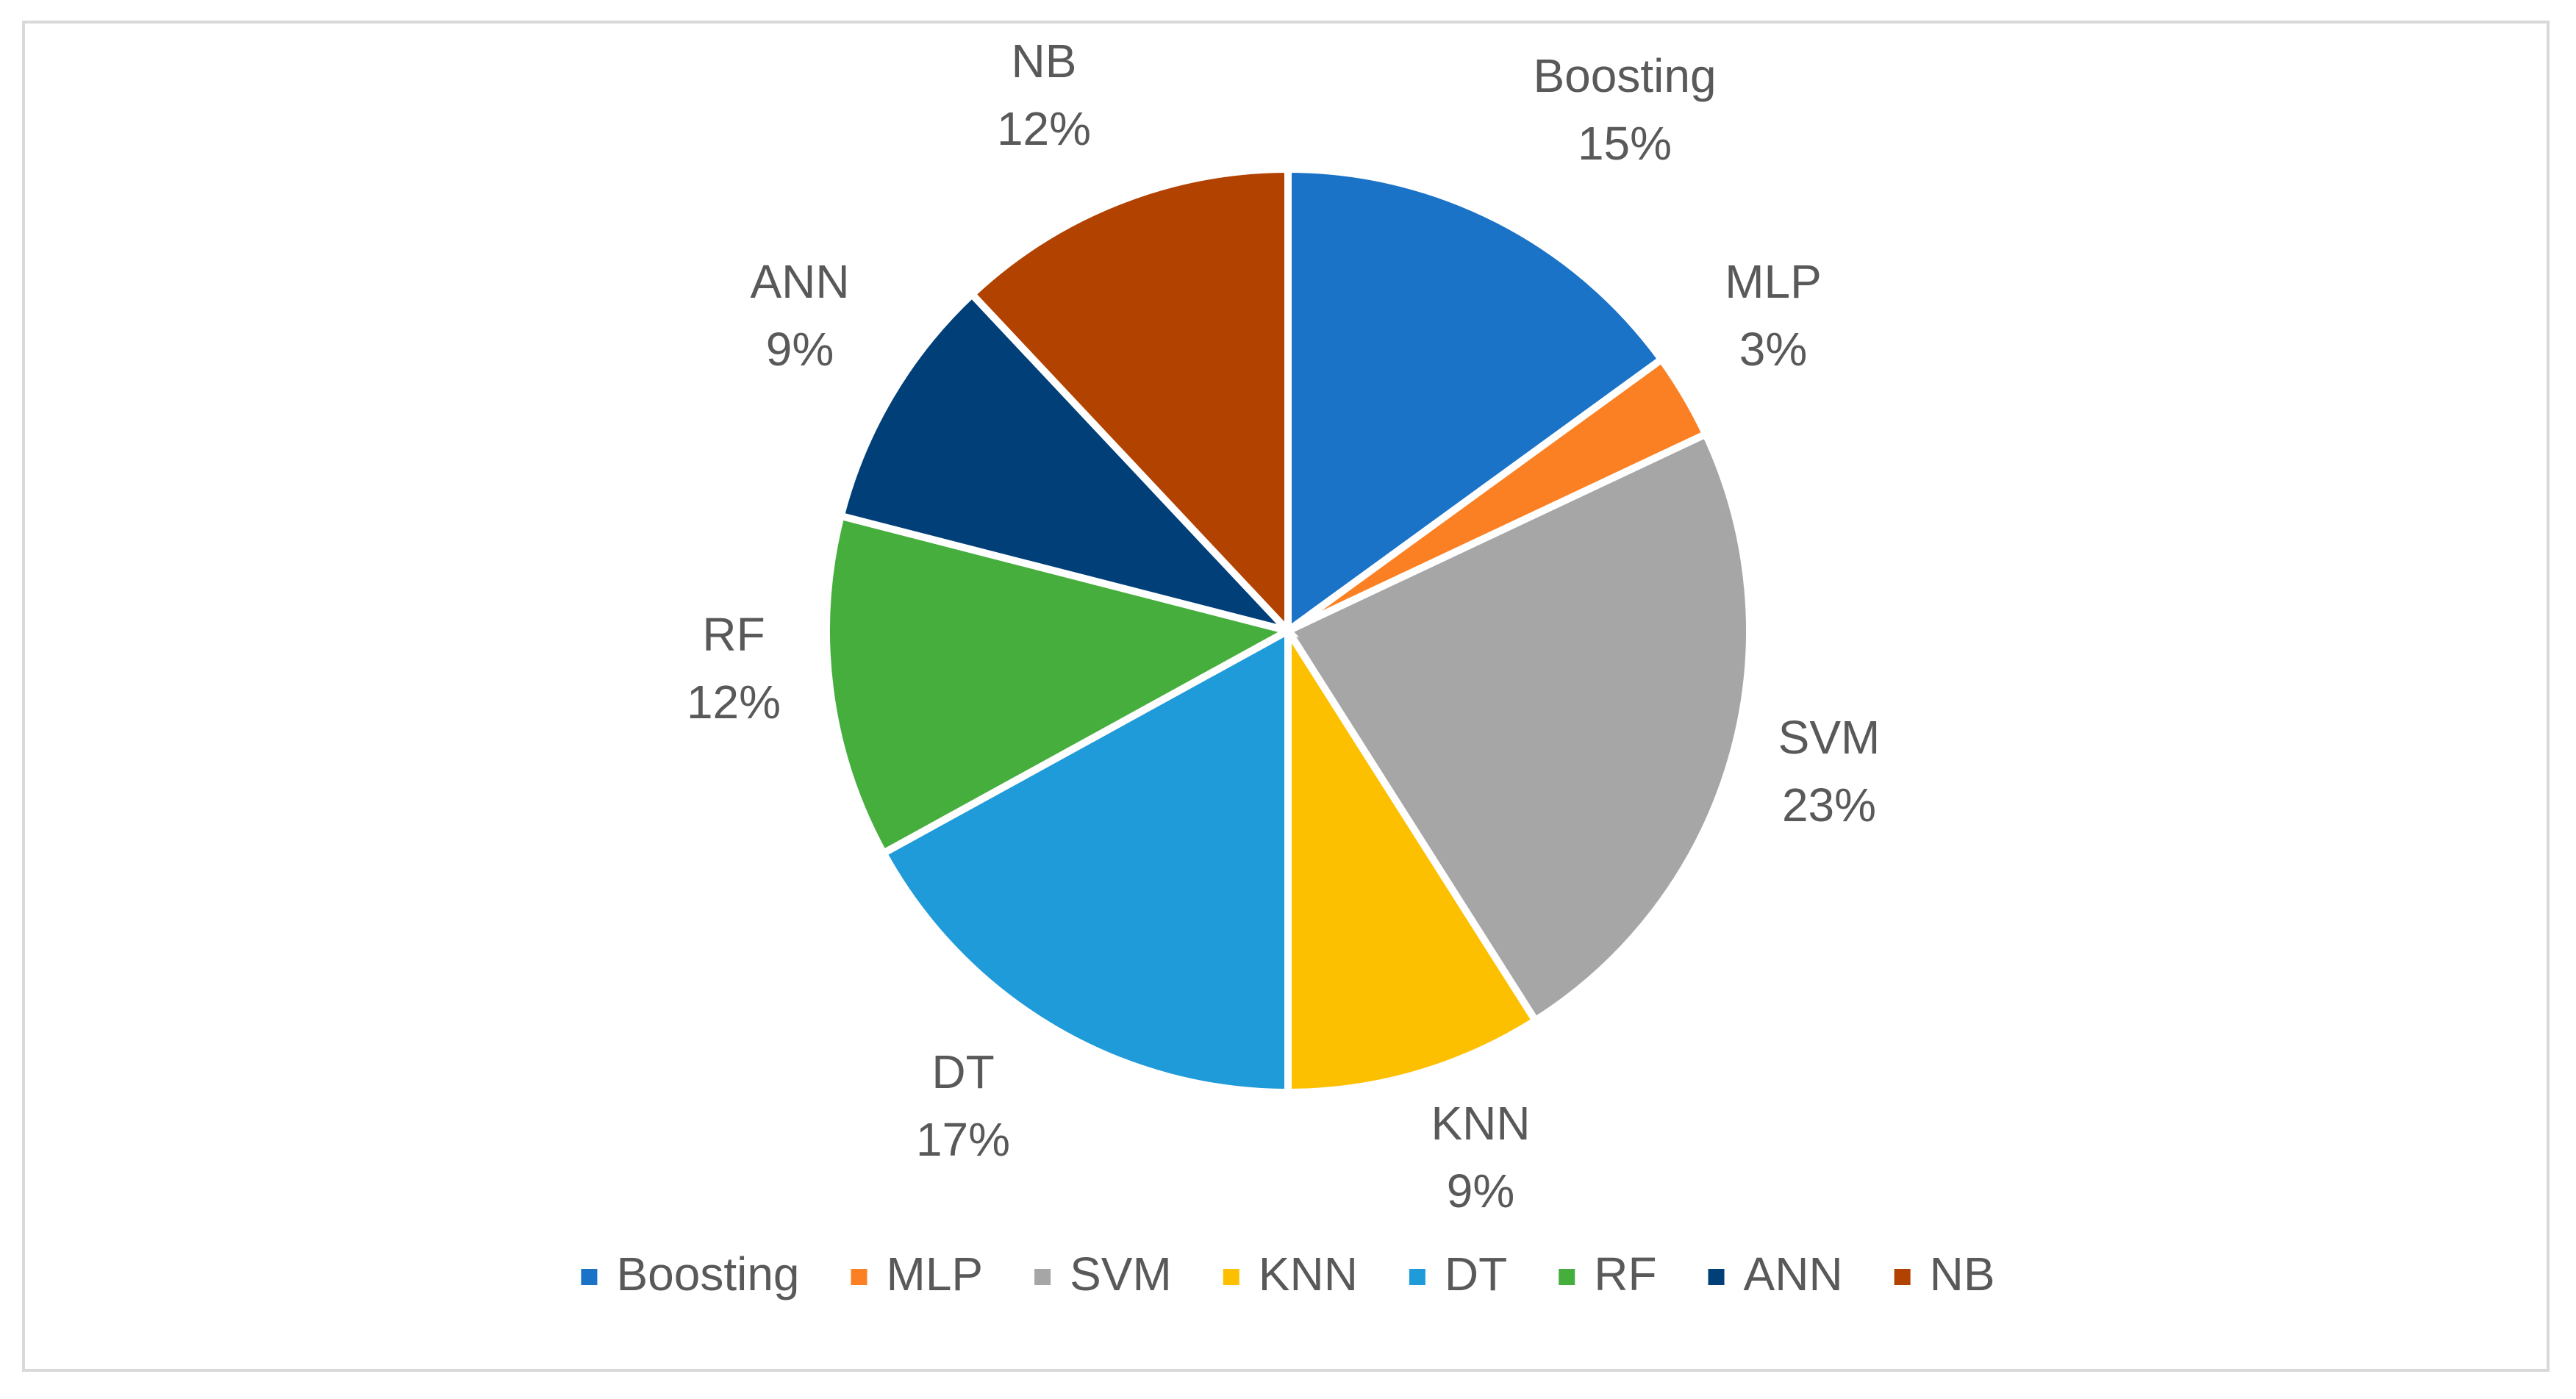 Image resolution: width=2576 pixels, height=1399 pixels. I want to click on legend-swatch-nb, so click(1902, 1277).